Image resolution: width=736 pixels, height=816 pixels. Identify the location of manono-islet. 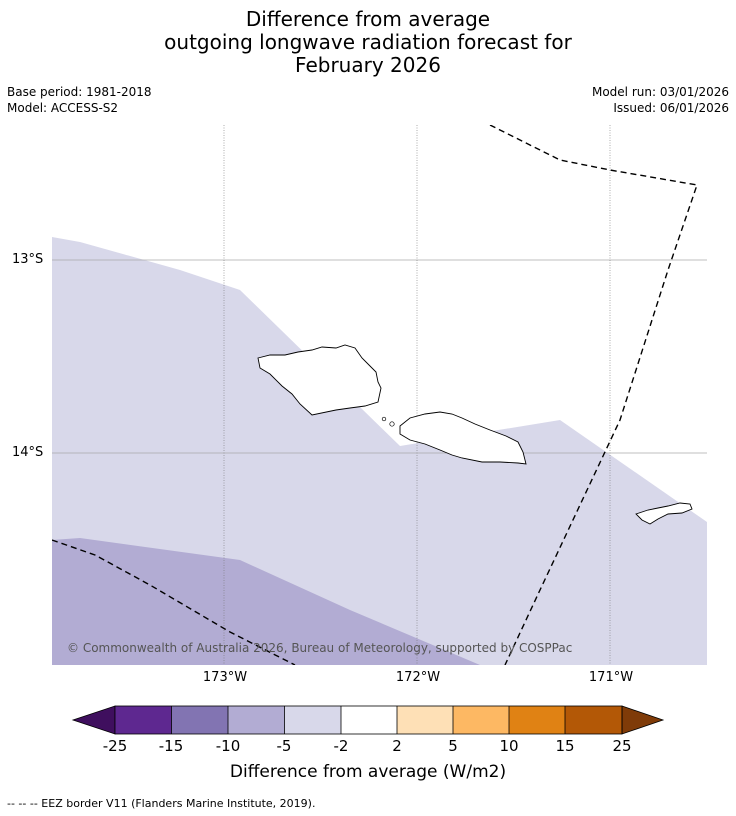
(392, 424).